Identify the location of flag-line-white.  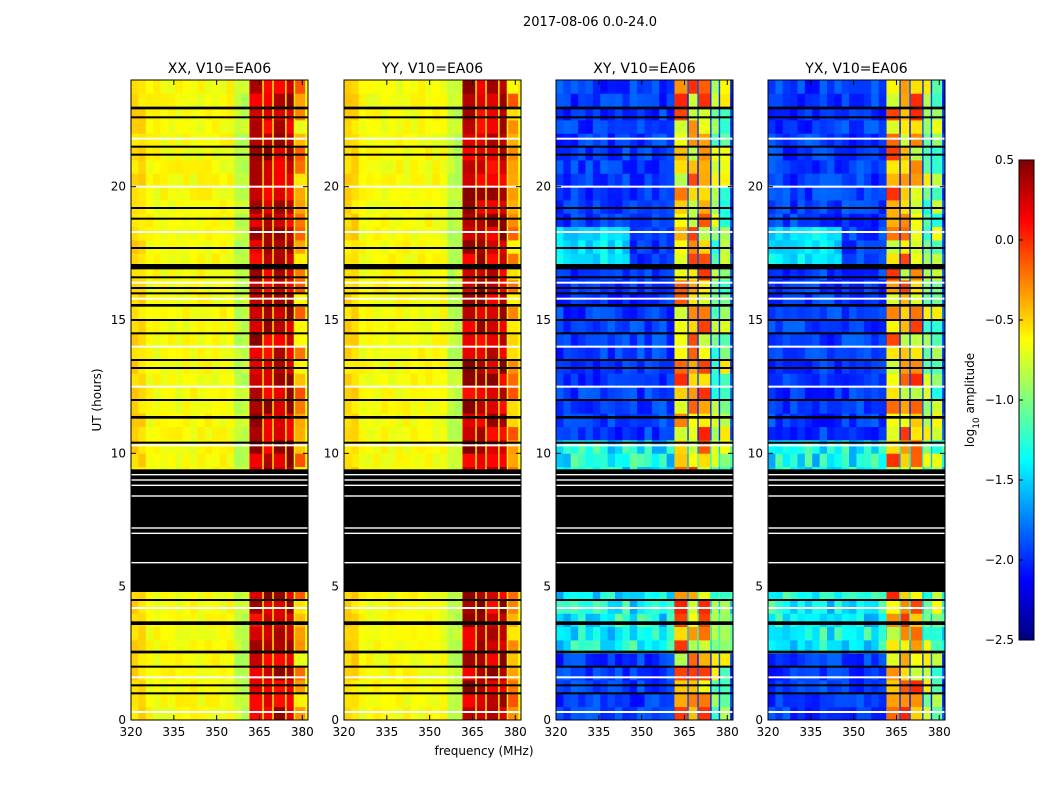
(644, 533).